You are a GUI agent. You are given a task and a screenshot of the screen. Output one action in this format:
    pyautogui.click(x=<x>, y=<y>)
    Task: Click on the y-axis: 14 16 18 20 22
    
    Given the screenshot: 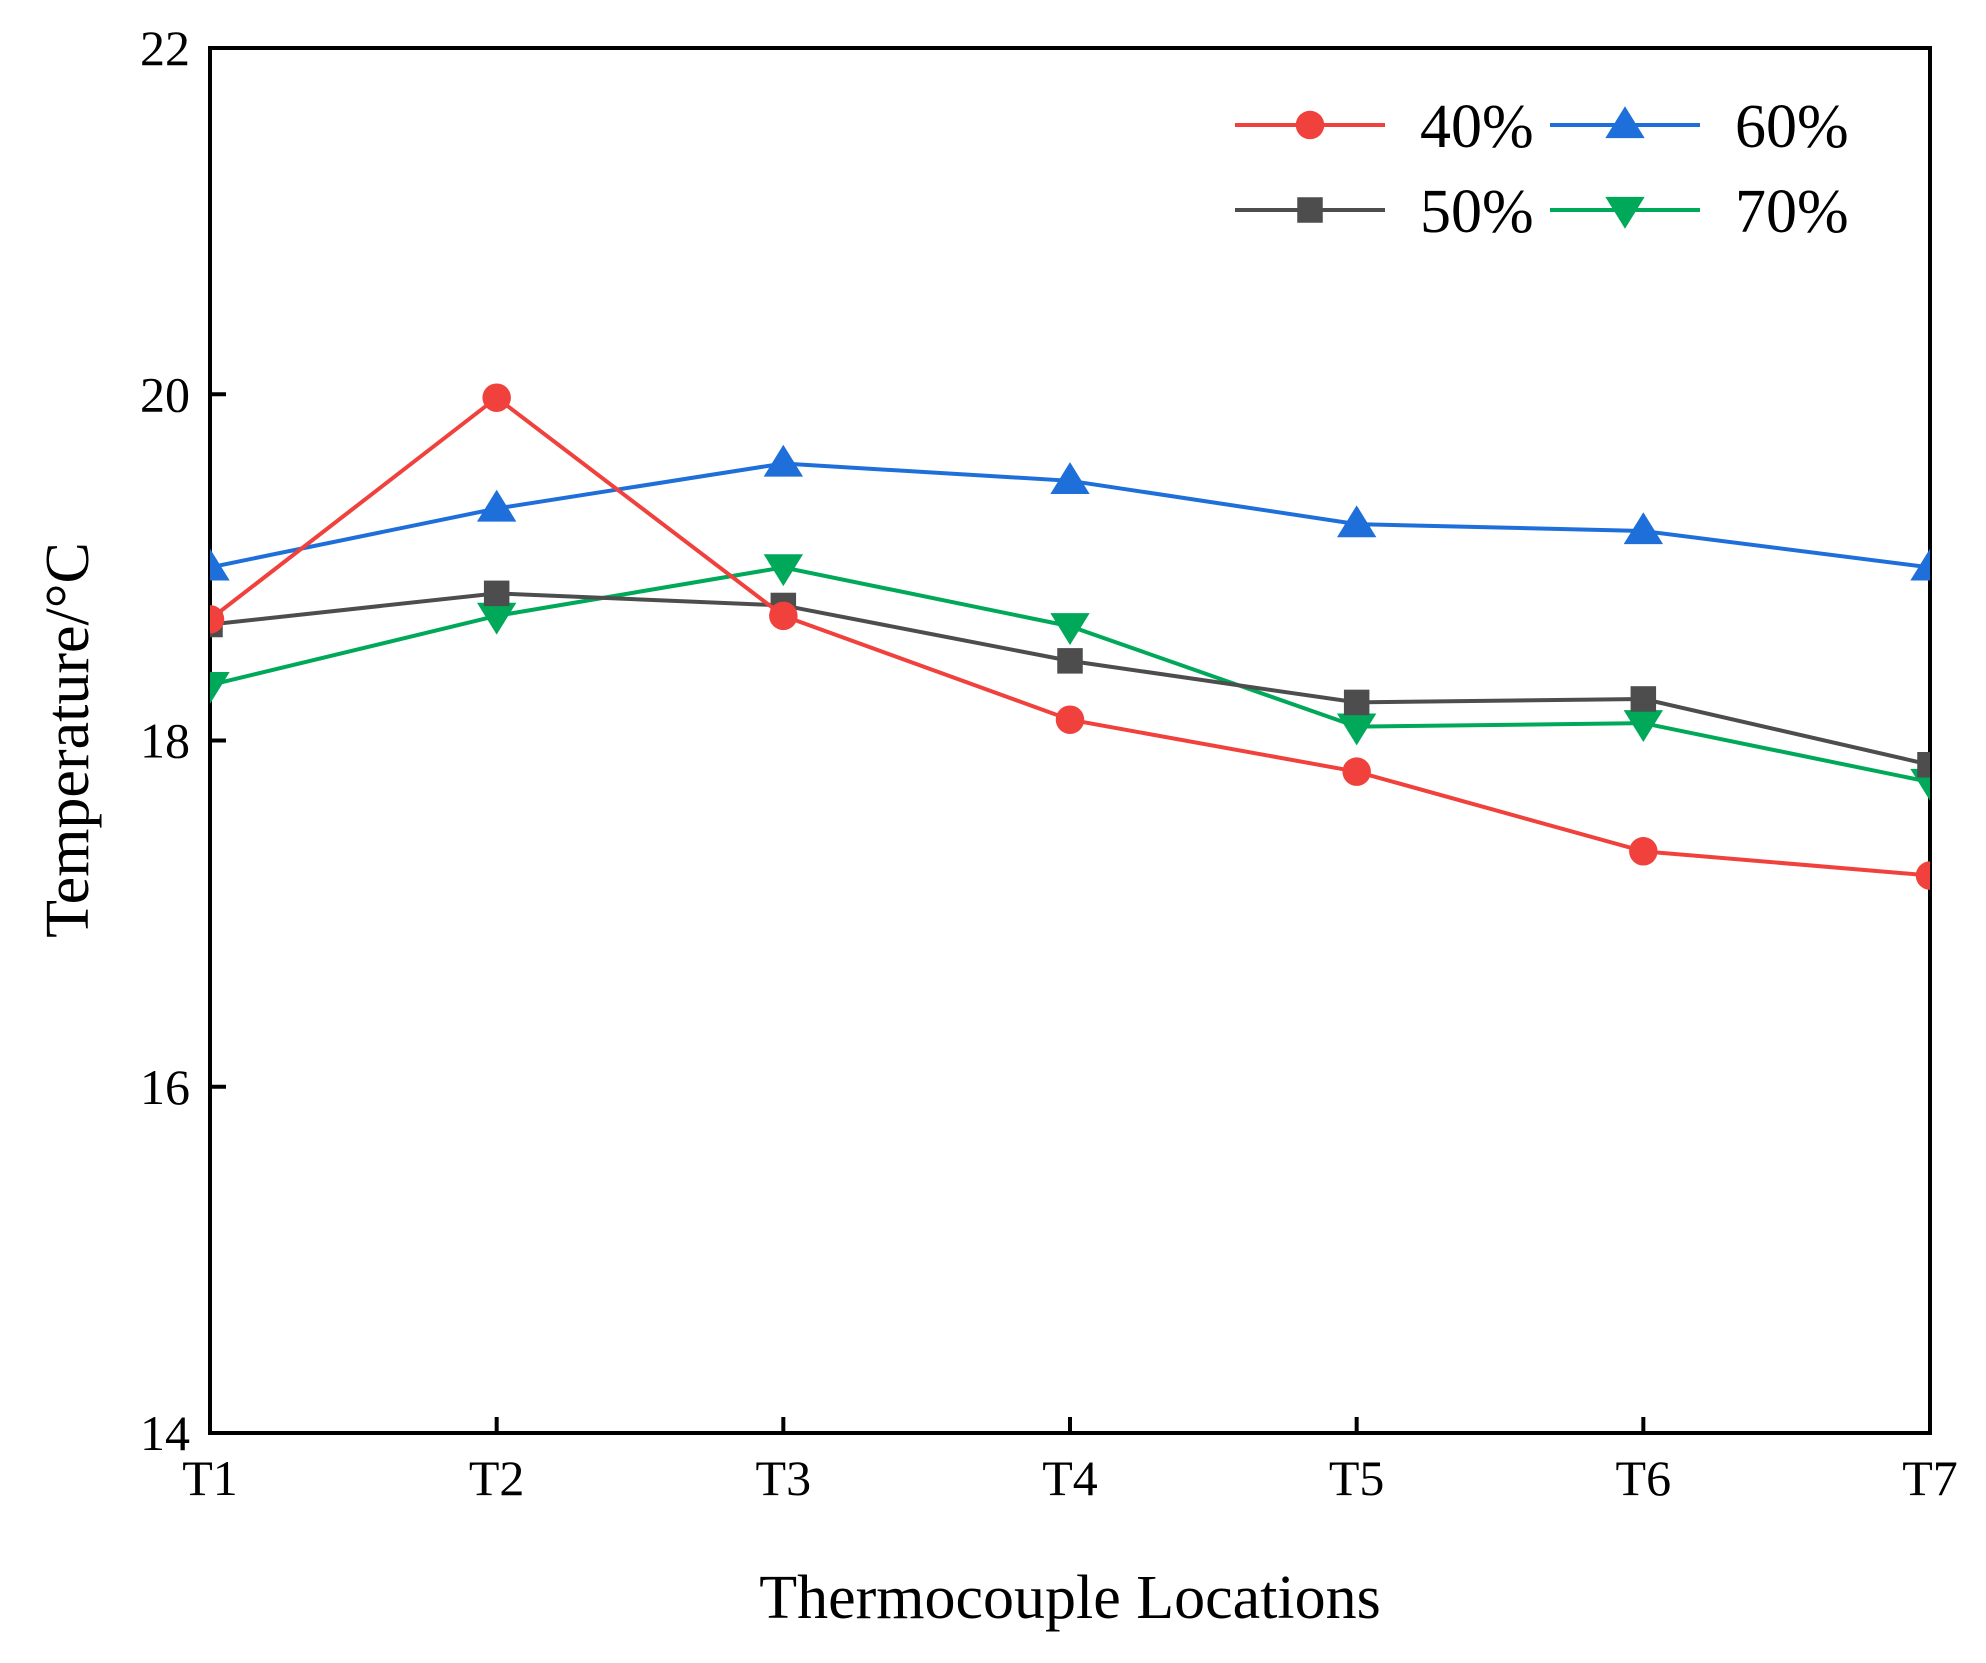 What is the action you would take?
    pyautogui.click(x=183, y=740)
    